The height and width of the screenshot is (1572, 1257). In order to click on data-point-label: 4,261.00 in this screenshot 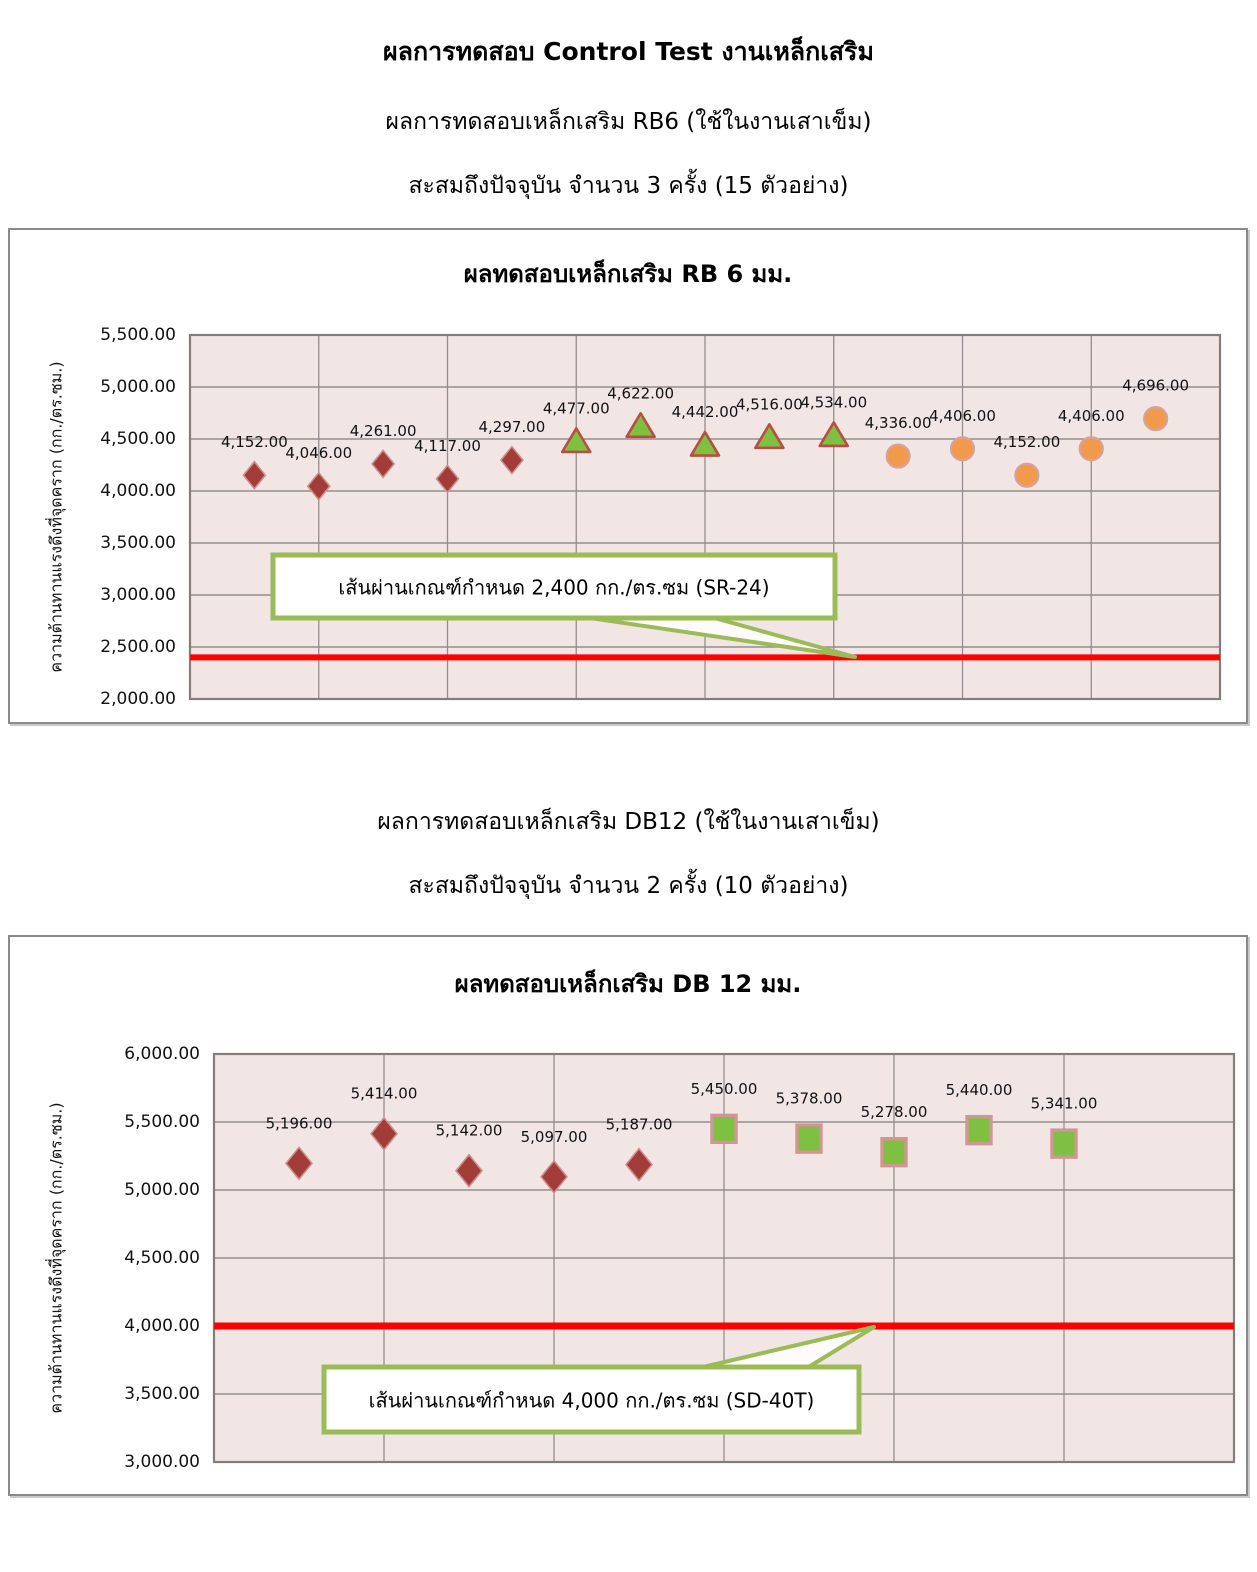, I will do `click(383, 431)`.